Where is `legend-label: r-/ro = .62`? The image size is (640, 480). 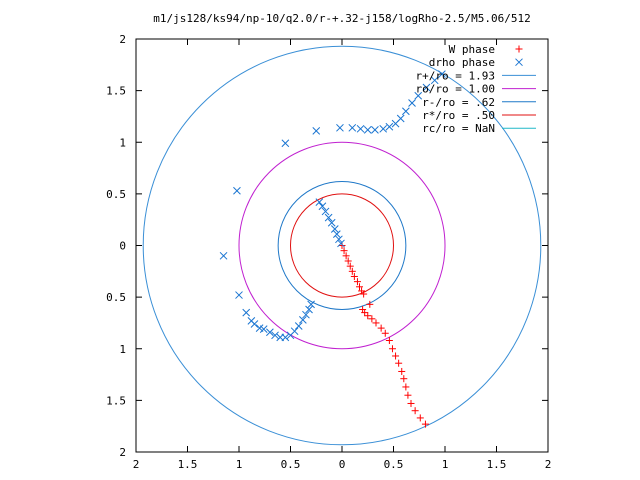
legend-label: r-/ro = .62 is located at coordinates (458, 102).